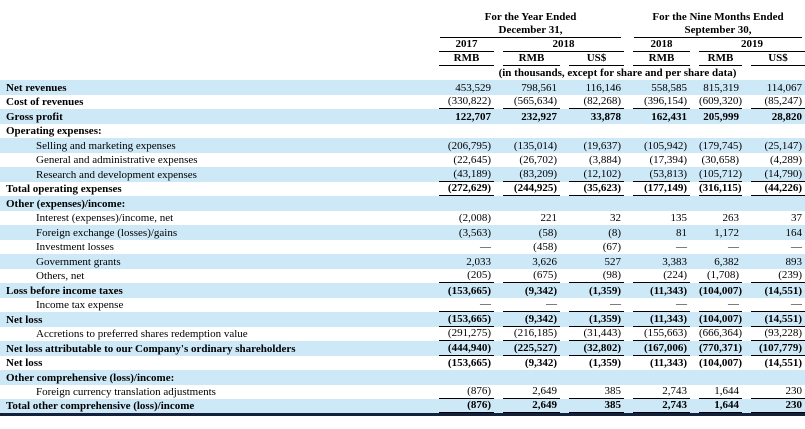  What do you see at coordinates (462, 334) in the screenshot?
I see `cell-value: (291,275)` at bounding box center [462, 334].